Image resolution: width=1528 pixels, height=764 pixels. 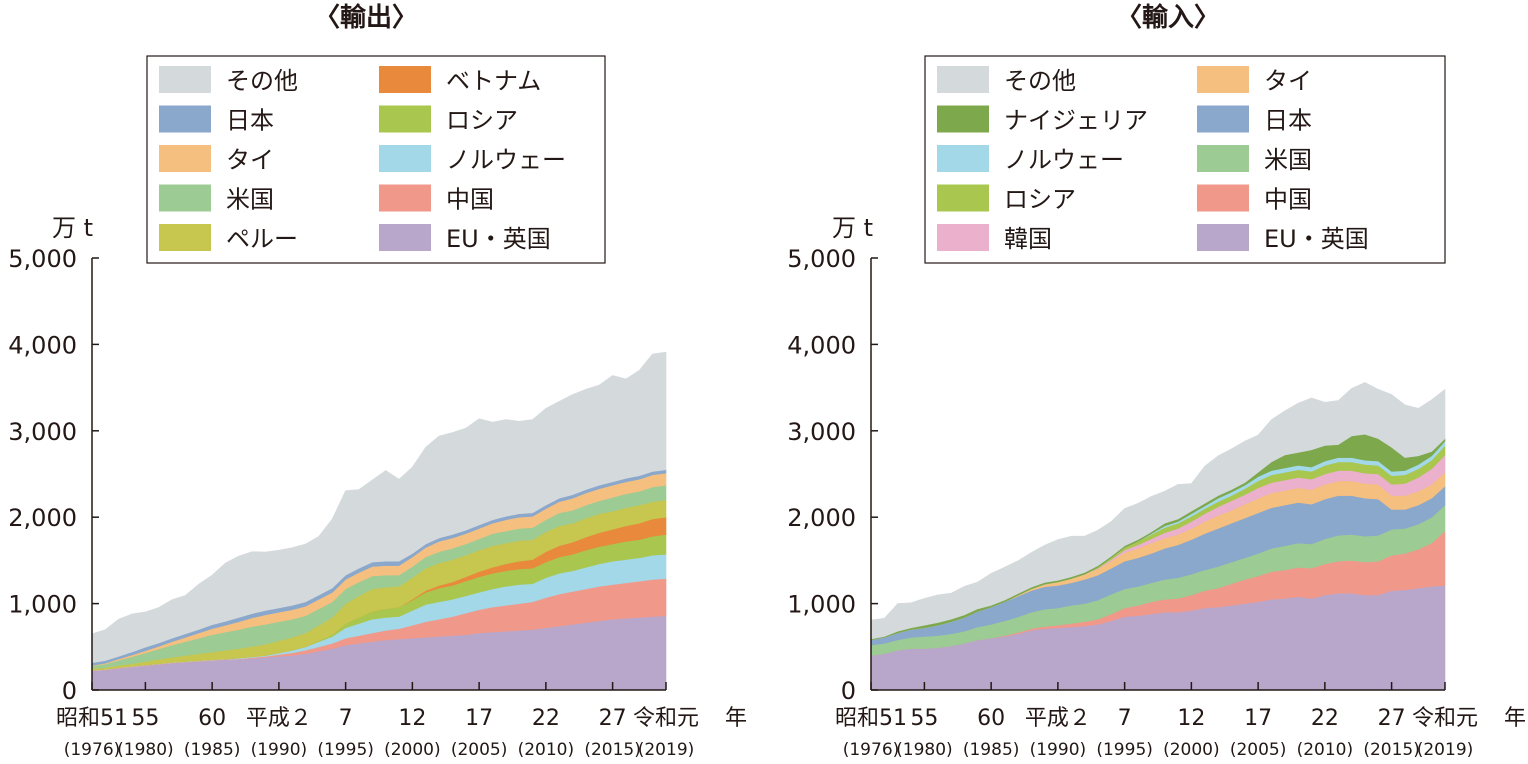 What do you see at coordinates (42, 605) in the screenshot?
I see `y-tick-label: 1,000` at bounding box center [42, 605].